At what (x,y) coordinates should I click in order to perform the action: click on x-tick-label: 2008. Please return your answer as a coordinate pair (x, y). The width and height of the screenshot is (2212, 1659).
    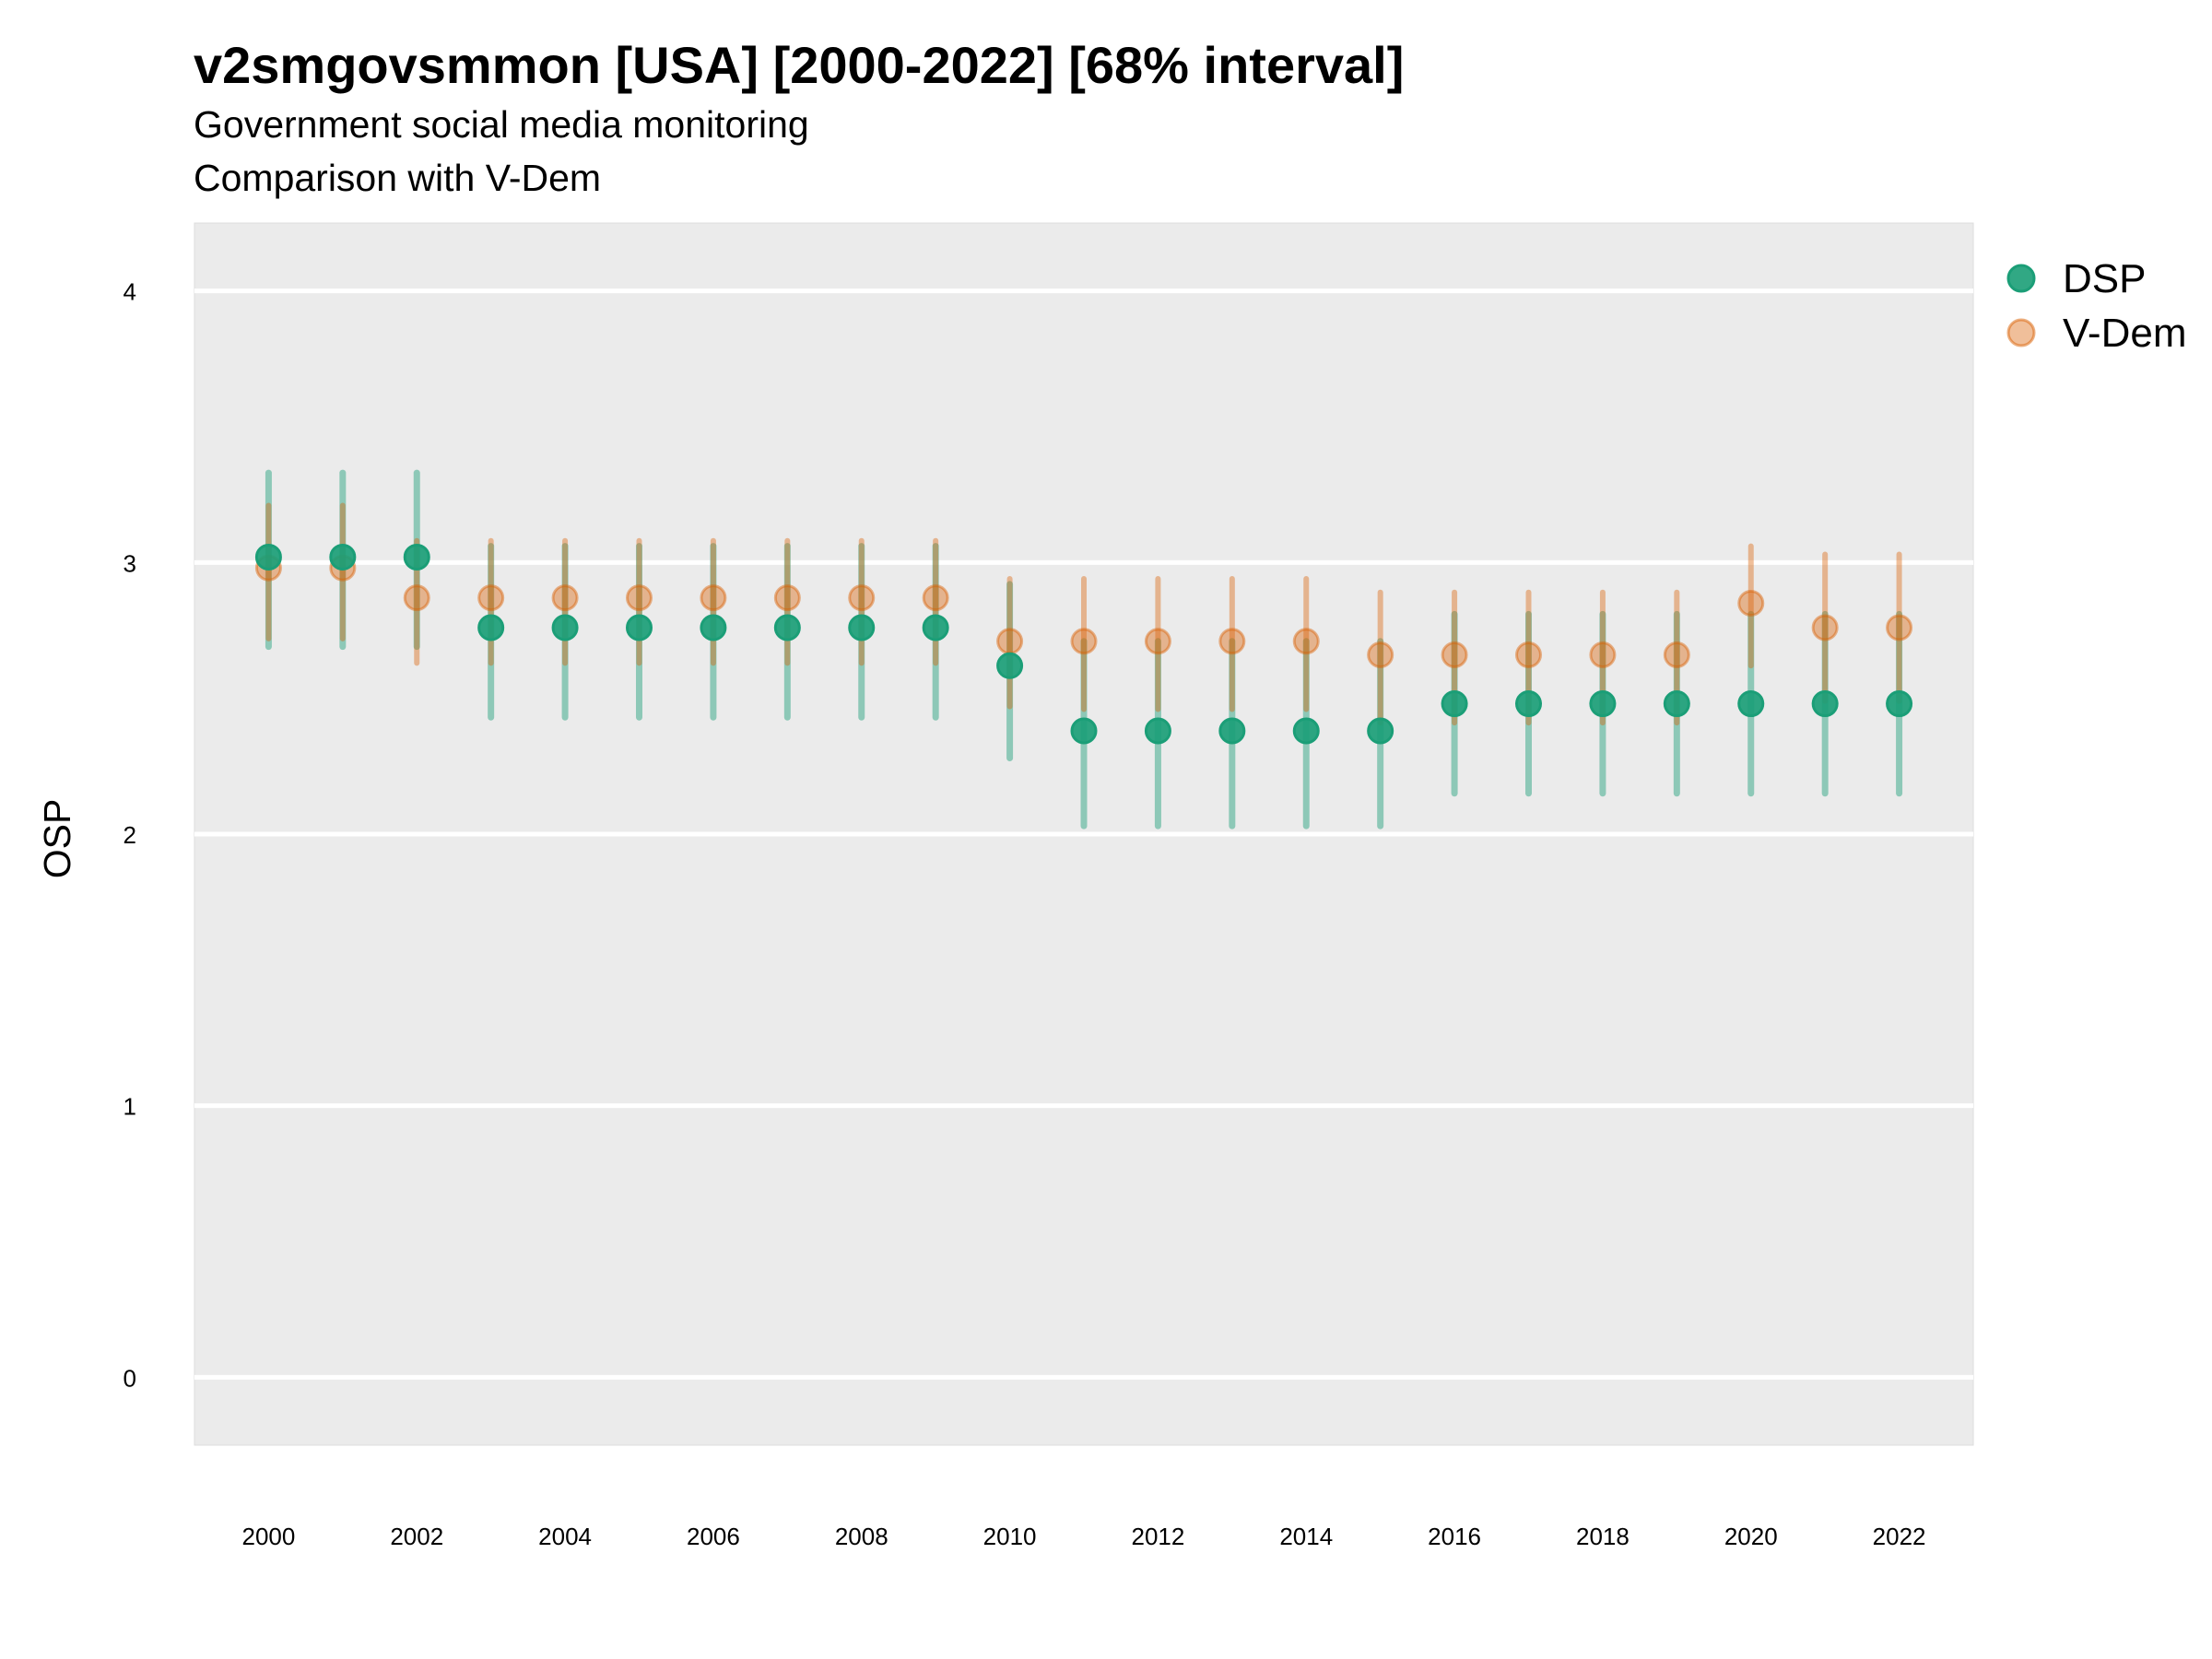
    Looking at the image, I should click on (861, 1536).